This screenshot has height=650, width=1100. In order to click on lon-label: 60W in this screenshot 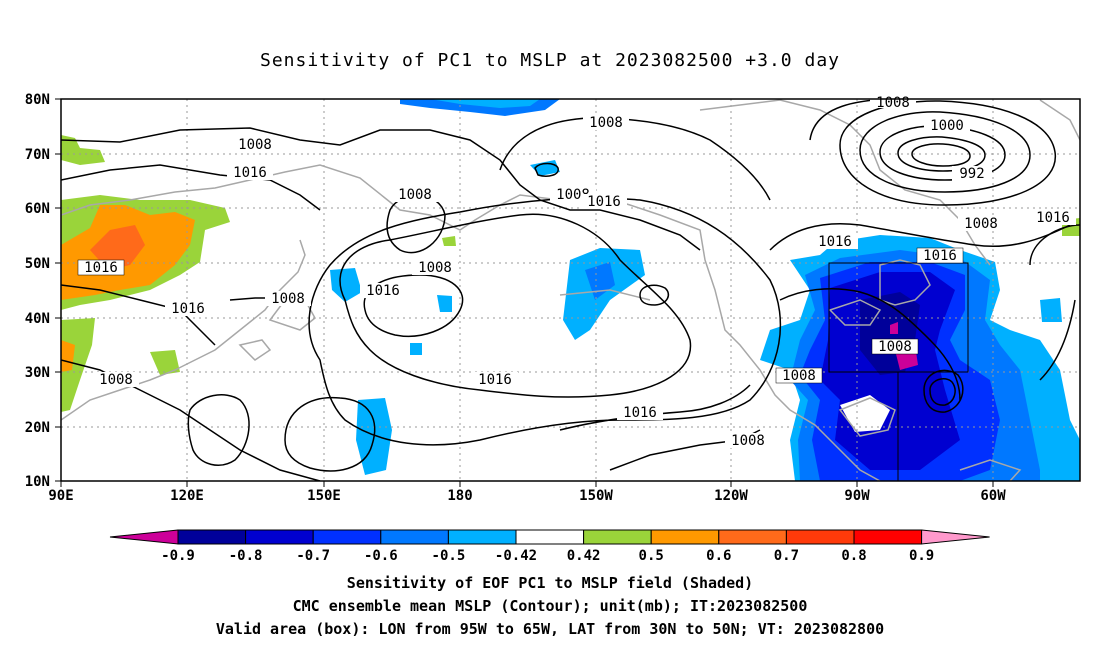, I will do `click(993, 496)`.